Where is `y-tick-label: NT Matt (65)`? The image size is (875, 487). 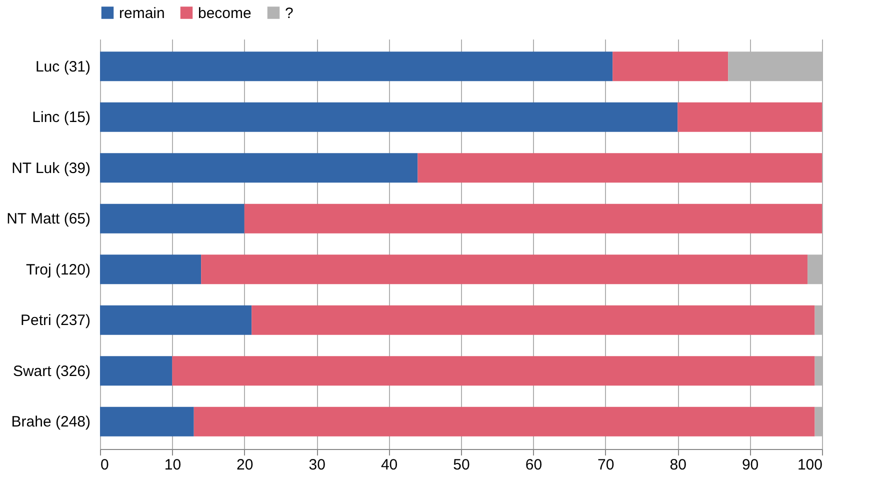 y-tick-label: NT Matt (65) is located at coordinates (48, 219).